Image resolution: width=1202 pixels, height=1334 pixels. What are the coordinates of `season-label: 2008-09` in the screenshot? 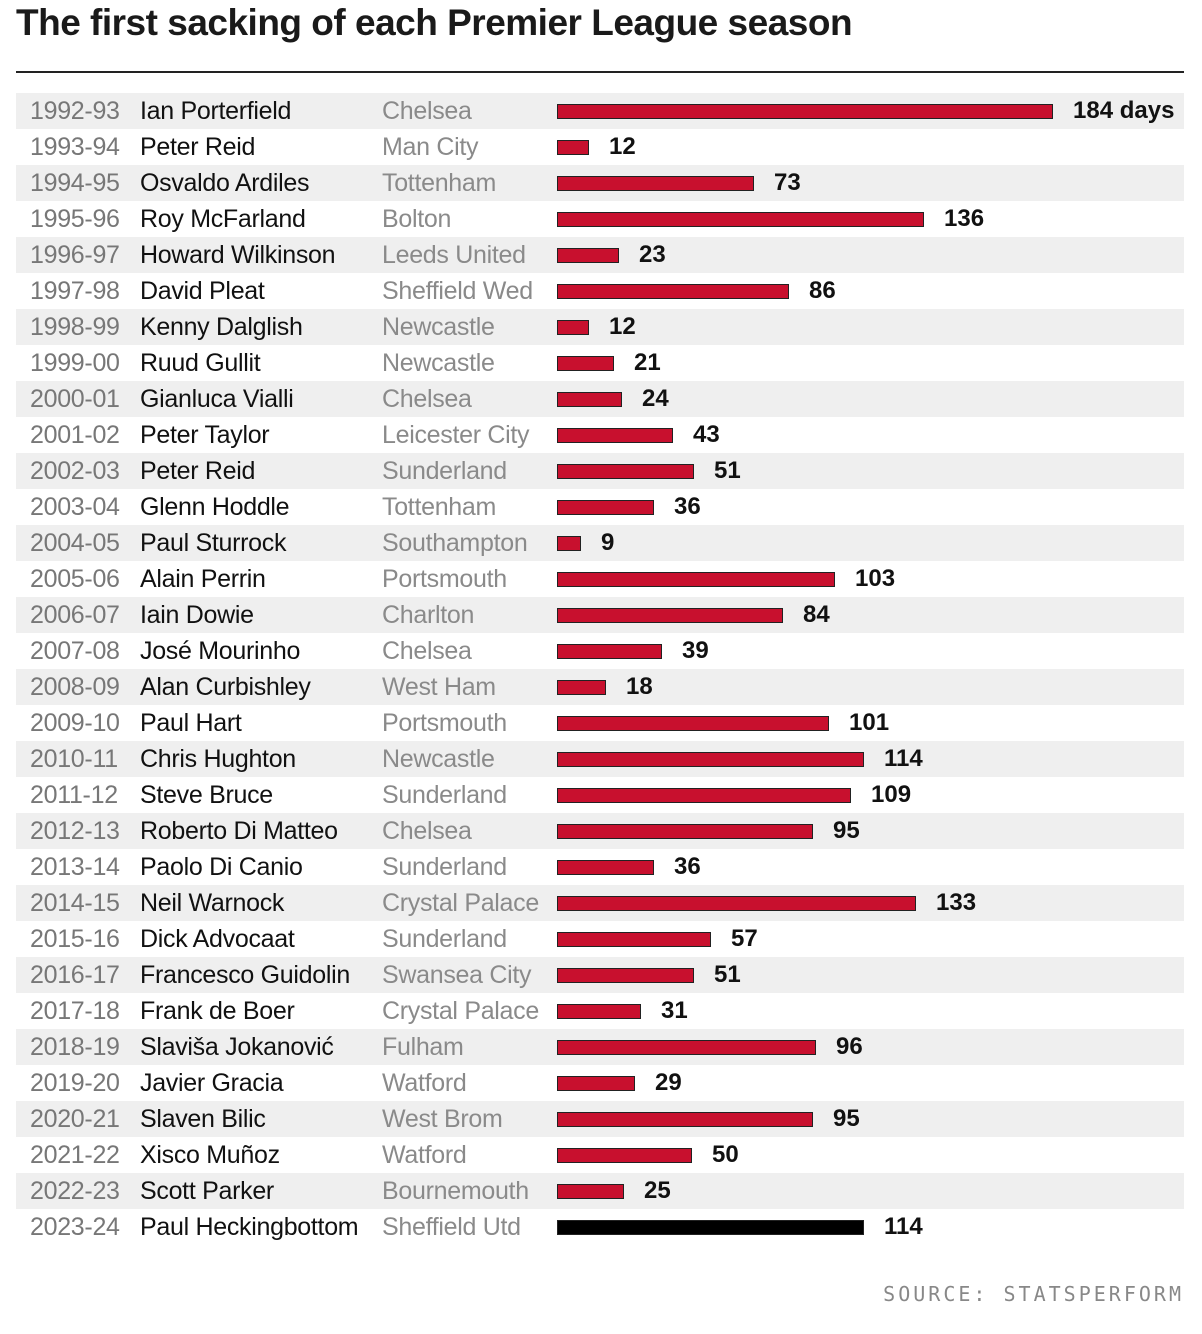 It's located at (75, 687).